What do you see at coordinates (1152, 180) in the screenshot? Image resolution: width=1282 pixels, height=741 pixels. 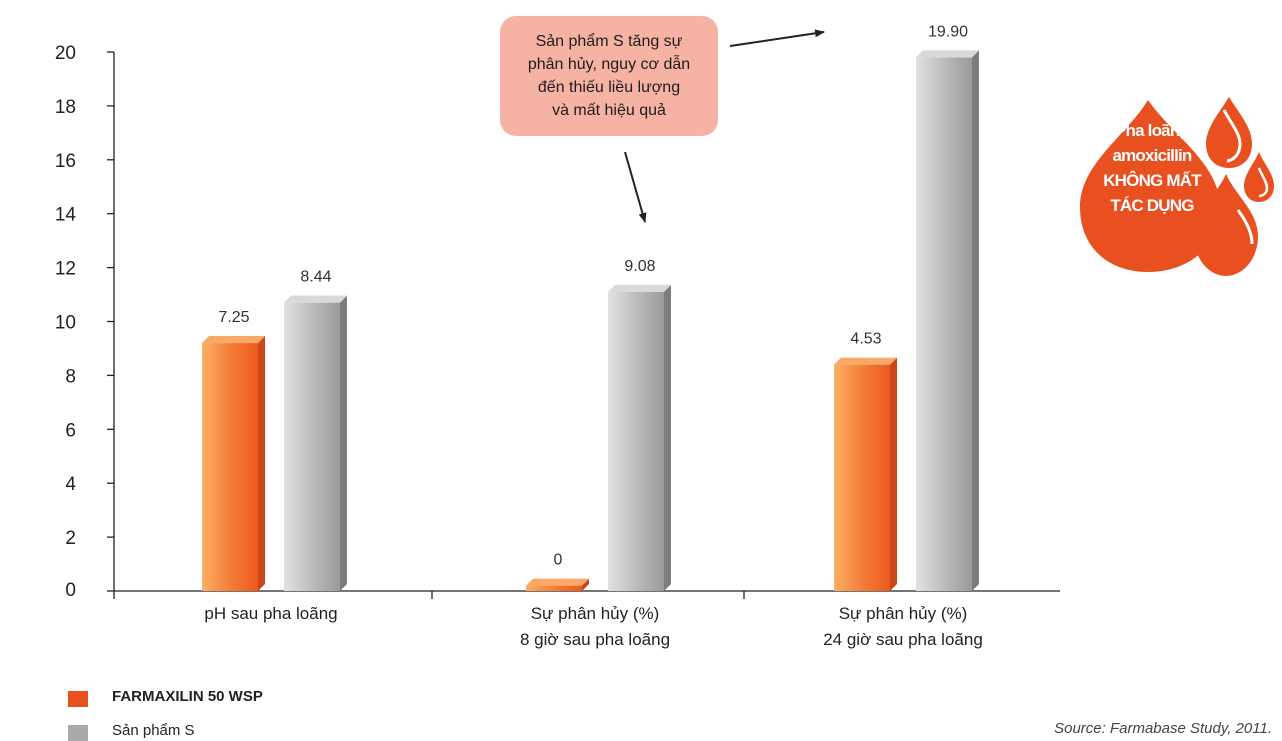 I see `badge-line: KHÔNG MẤT` at bounding box center [1152, 180].